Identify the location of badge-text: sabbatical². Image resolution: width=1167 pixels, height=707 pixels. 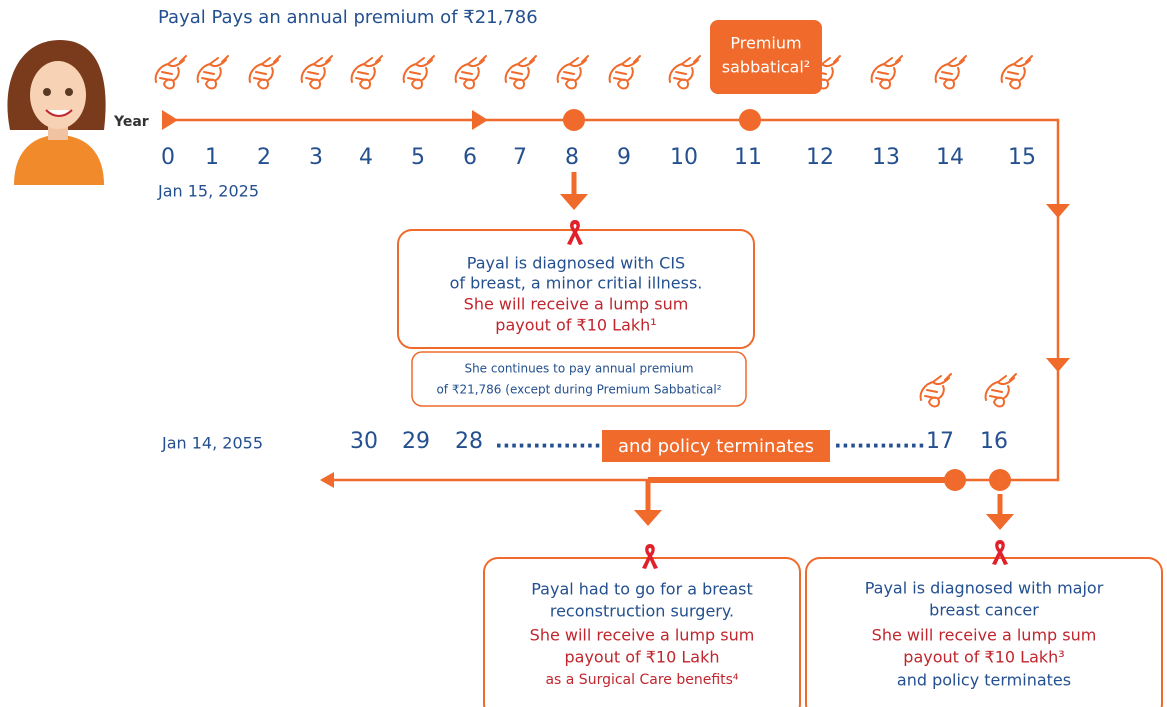
(766, 67).